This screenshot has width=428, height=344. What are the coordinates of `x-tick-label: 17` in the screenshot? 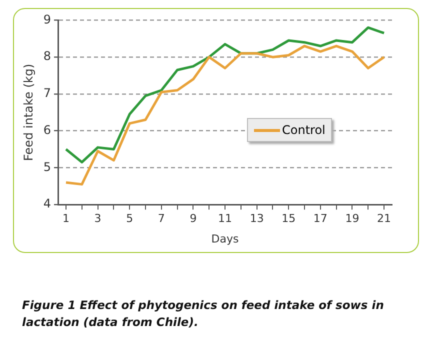 It's located at (320, 219).